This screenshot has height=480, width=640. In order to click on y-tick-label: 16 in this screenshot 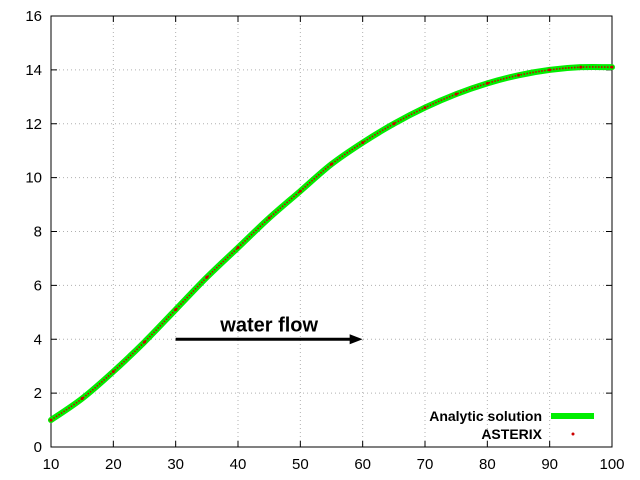, I will do `click(33, 16)`.